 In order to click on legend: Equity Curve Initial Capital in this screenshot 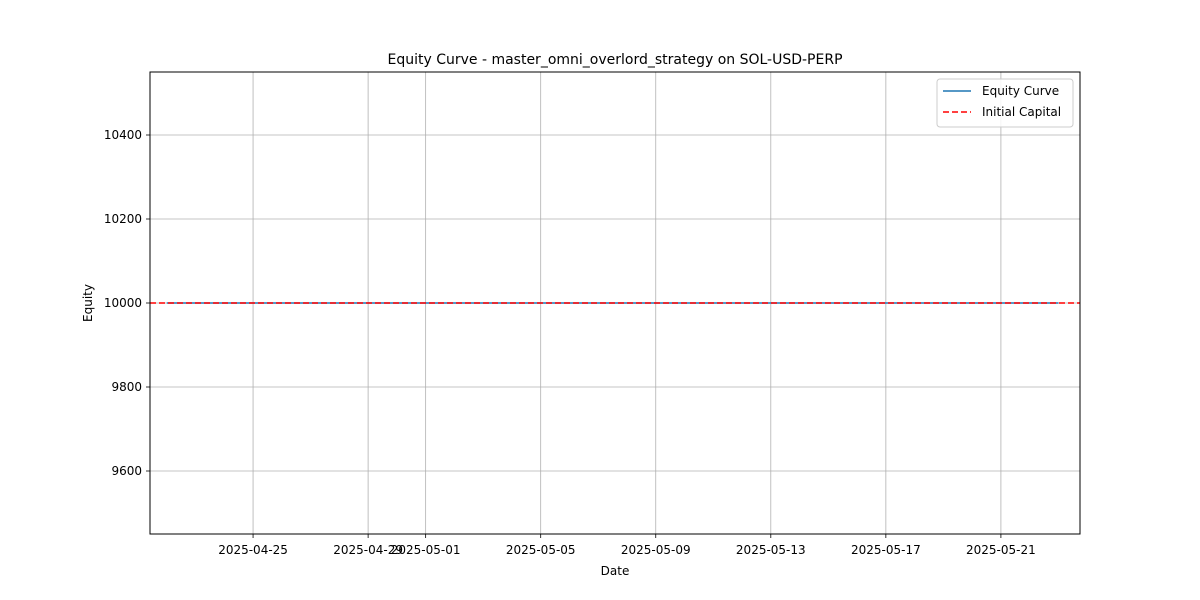, I will do `click(1005, 103)`.